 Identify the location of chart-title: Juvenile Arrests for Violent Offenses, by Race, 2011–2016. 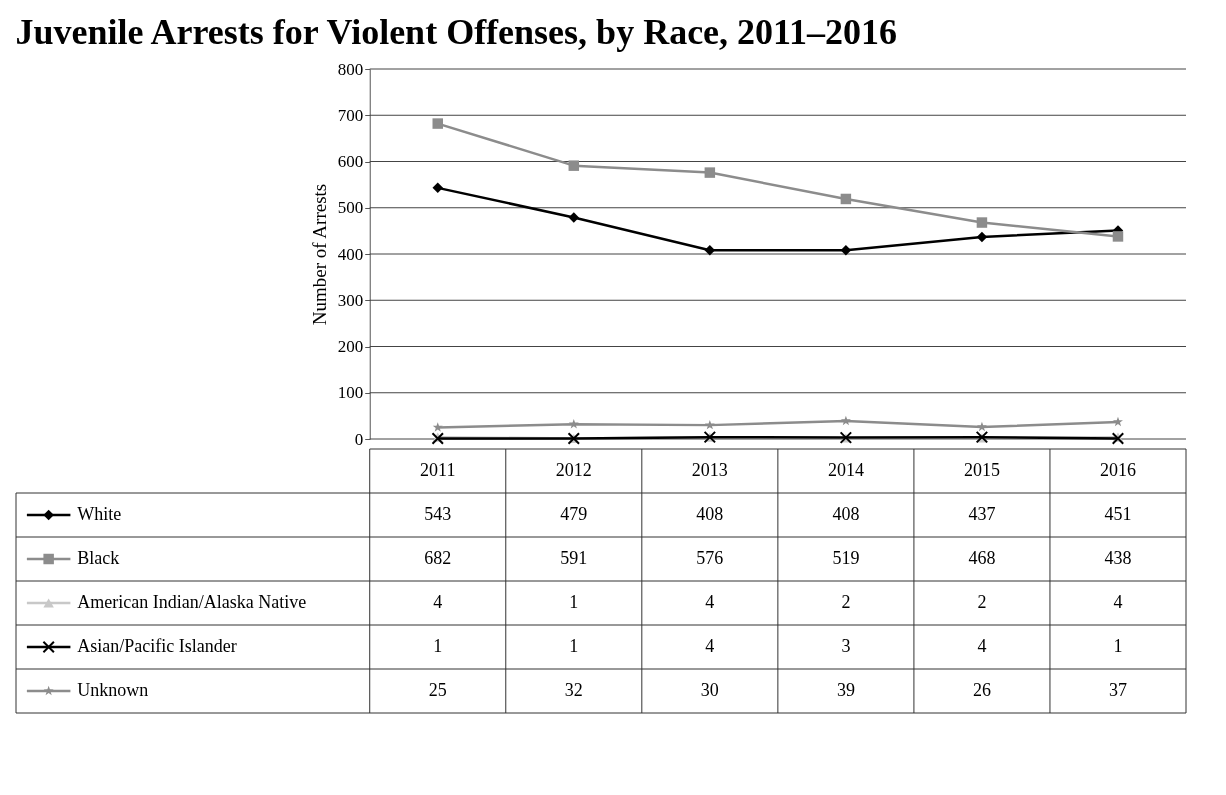
(456, 32).